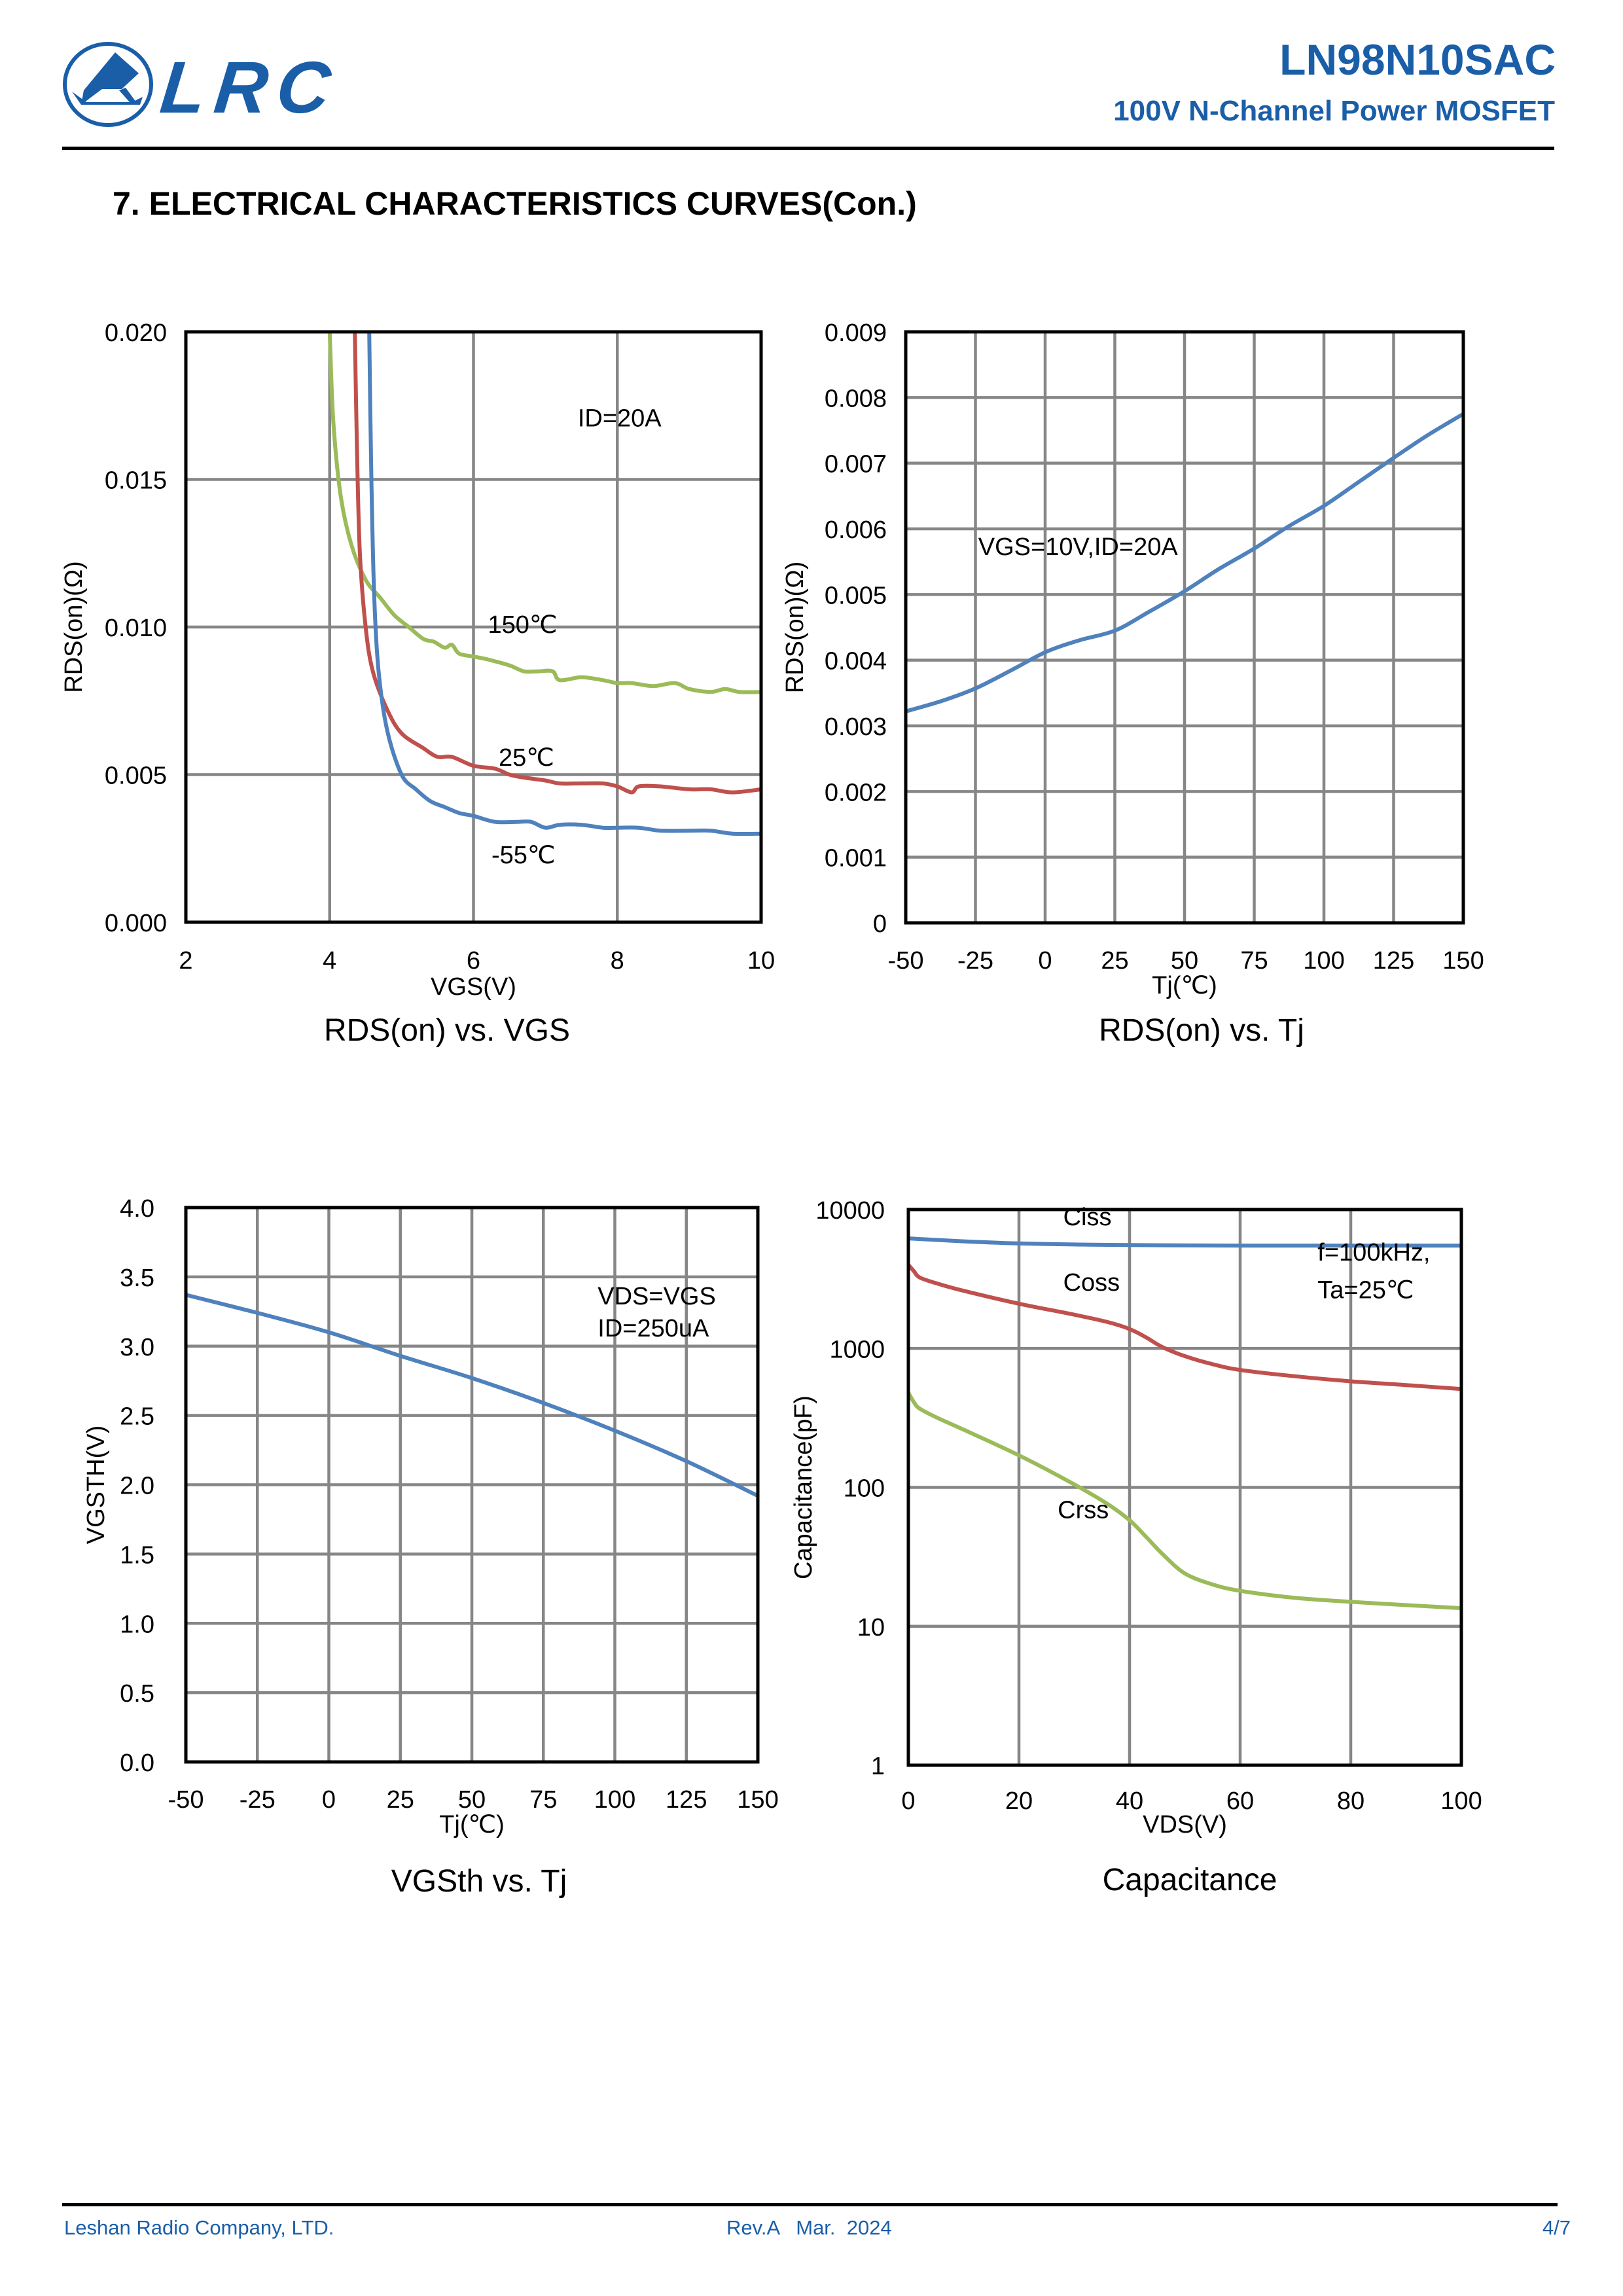 The width and height of the screenshot is (1623, 2296). I want to click on chart-title: Capacitance, so click(1190, 1880).